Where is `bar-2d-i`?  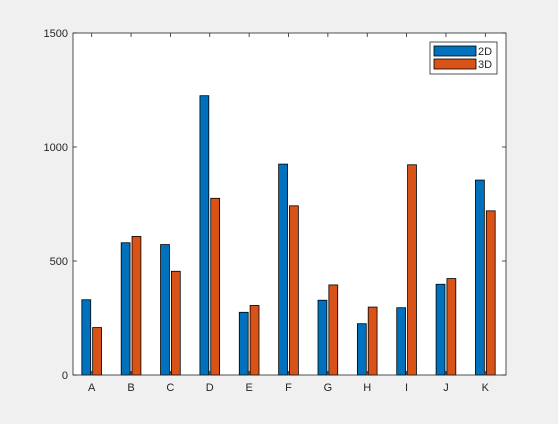
bar-2d-i is located at coordinates (401, 341).